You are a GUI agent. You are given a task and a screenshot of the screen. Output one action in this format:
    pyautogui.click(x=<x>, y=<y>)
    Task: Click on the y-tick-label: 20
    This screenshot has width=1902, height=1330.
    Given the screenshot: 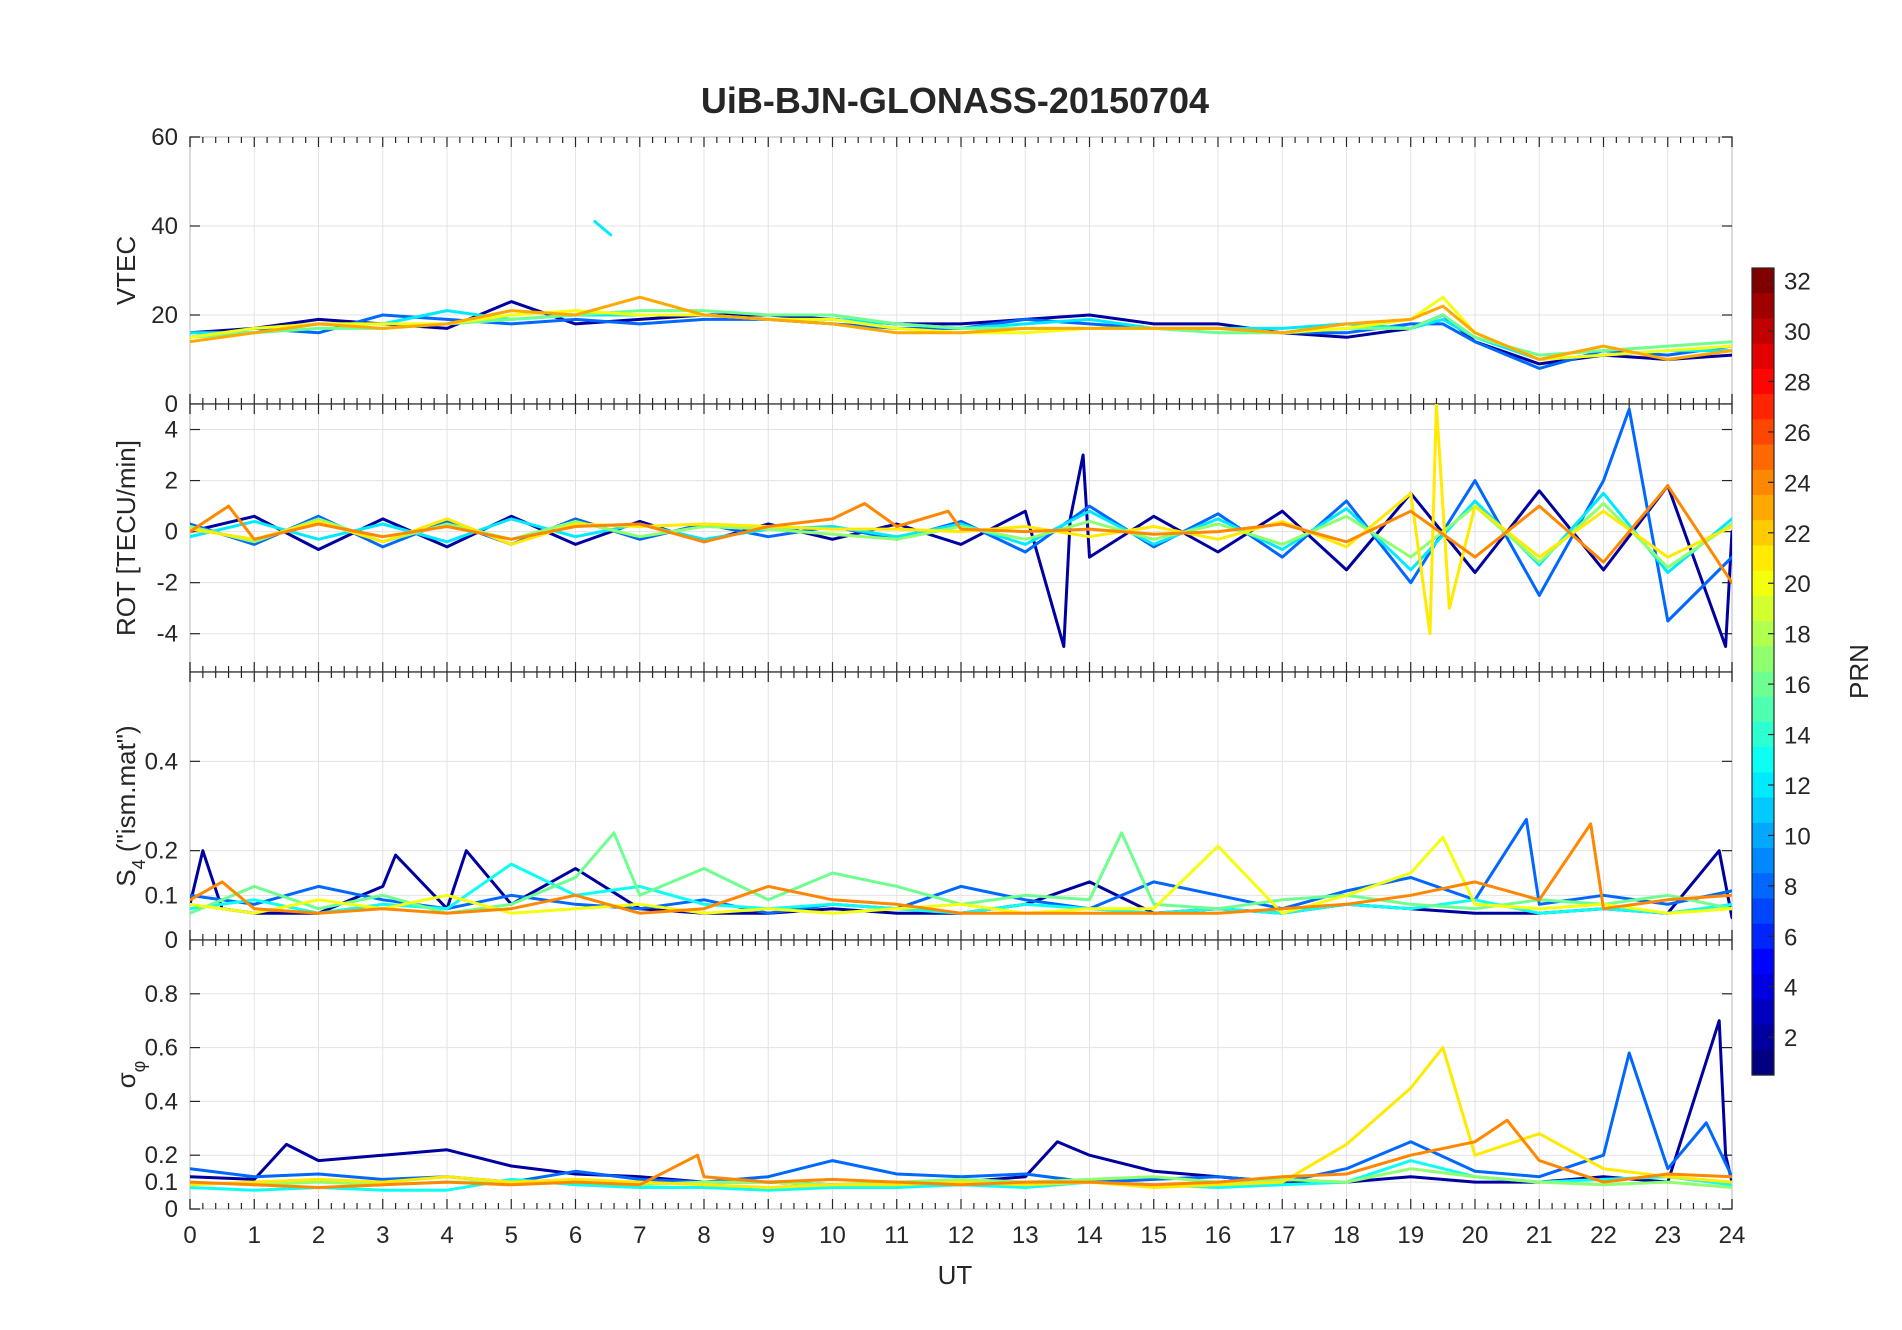 What is the action you would take?
    pyautogui.click(x=164, y=315)
    